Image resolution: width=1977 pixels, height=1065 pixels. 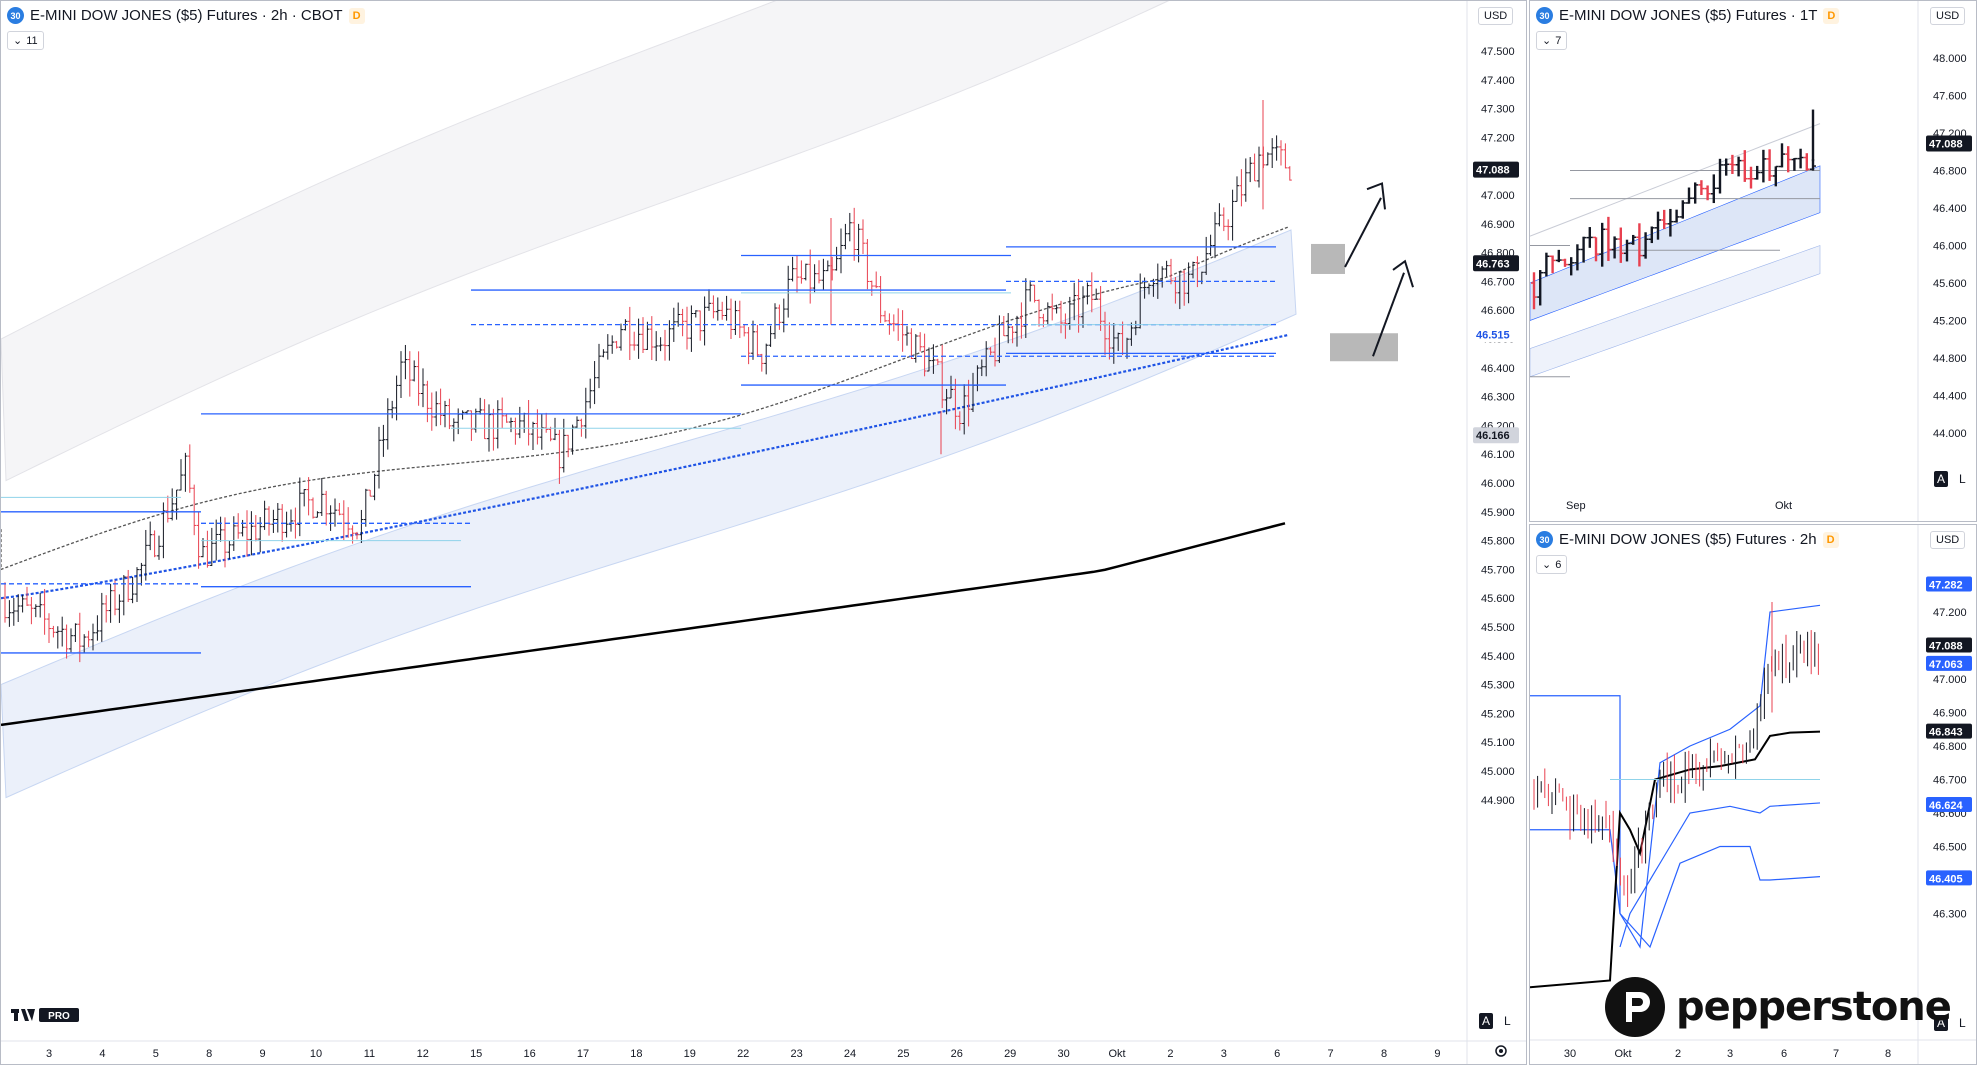 What do you see at coordinates (957, 1054) in the screenshot?
I see `date-tick-label: 26` at bounding box center [957, 1054].